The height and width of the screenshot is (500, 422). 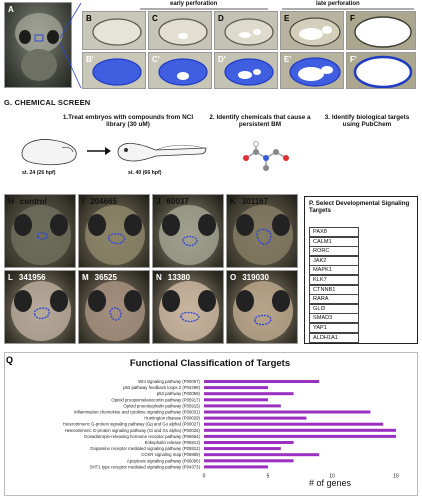 What do you see at coordinates (288, 59) in the screenshot?
I see `panel-letter-e-prime: E'` at bounding box center [288, 59].